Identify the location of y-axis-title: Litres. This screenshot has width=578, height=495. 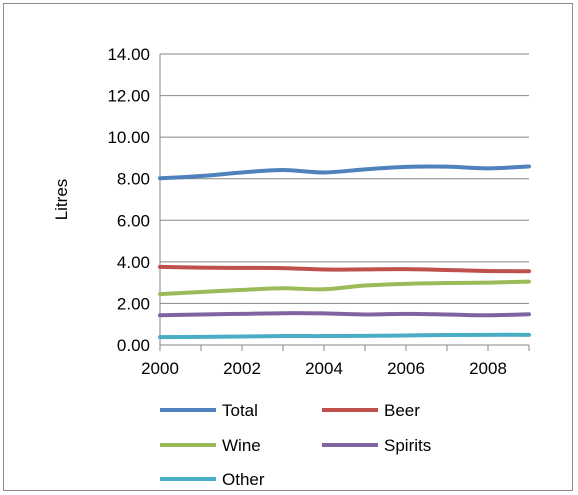
(61, 200).